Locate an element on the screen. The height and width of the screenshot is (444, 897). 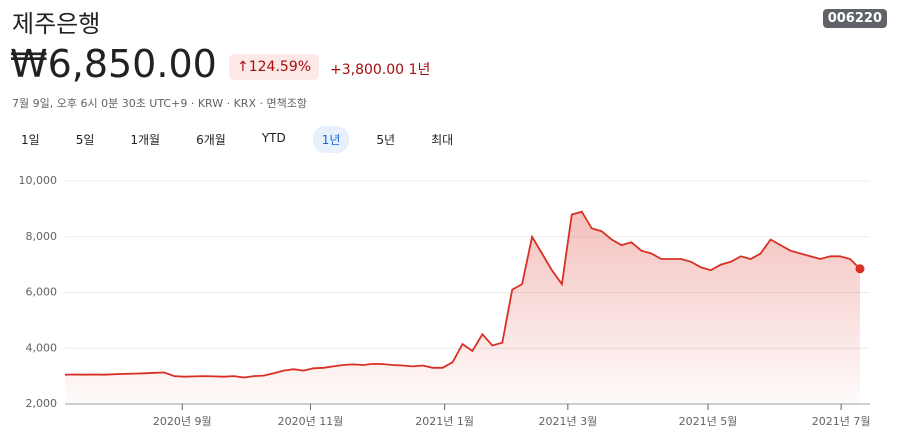
change-value: +3,800.00 is located at coordinates (367, 70).